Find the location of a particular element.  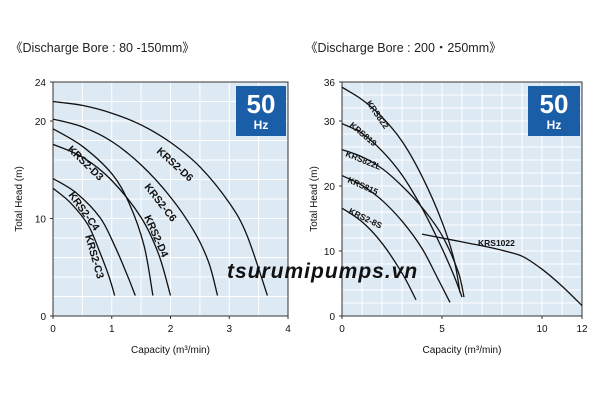

series-line-krs2-c6 is located at coordinates (135, 207).